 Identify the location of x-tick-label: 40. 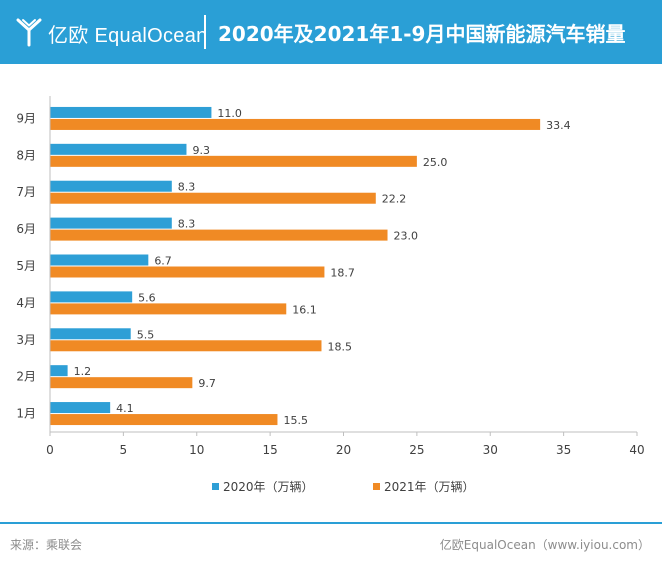
(636, 450).